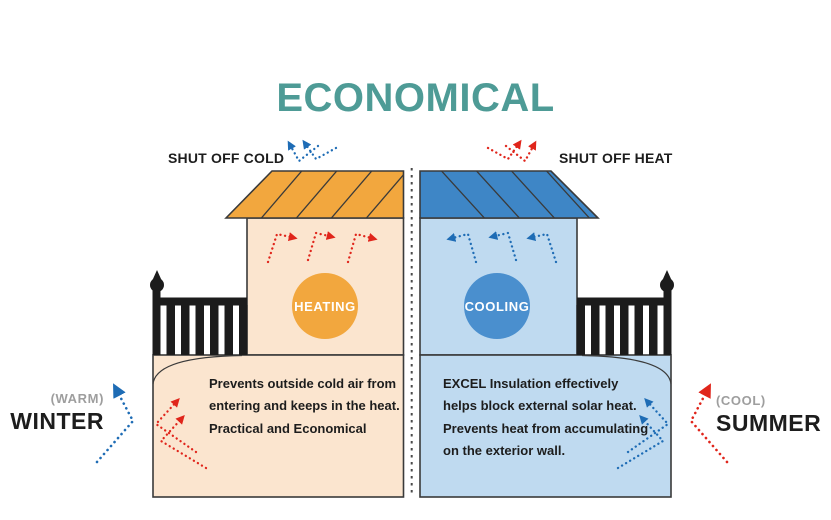 The height and width of the screenshot is (520, 831). I want to click on heating-label: HEATING, so click(325, 306).